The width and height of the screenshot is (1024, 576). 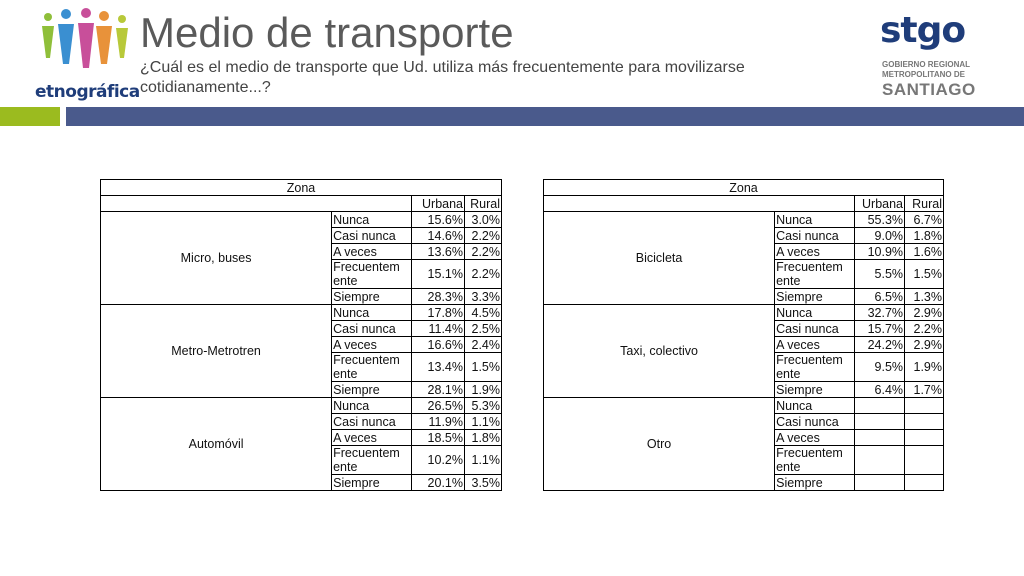 What do you see at coordinates (483, 312) in the screenshot?
I see `value-rural: 4.5%` at bounding box center [483, 312].